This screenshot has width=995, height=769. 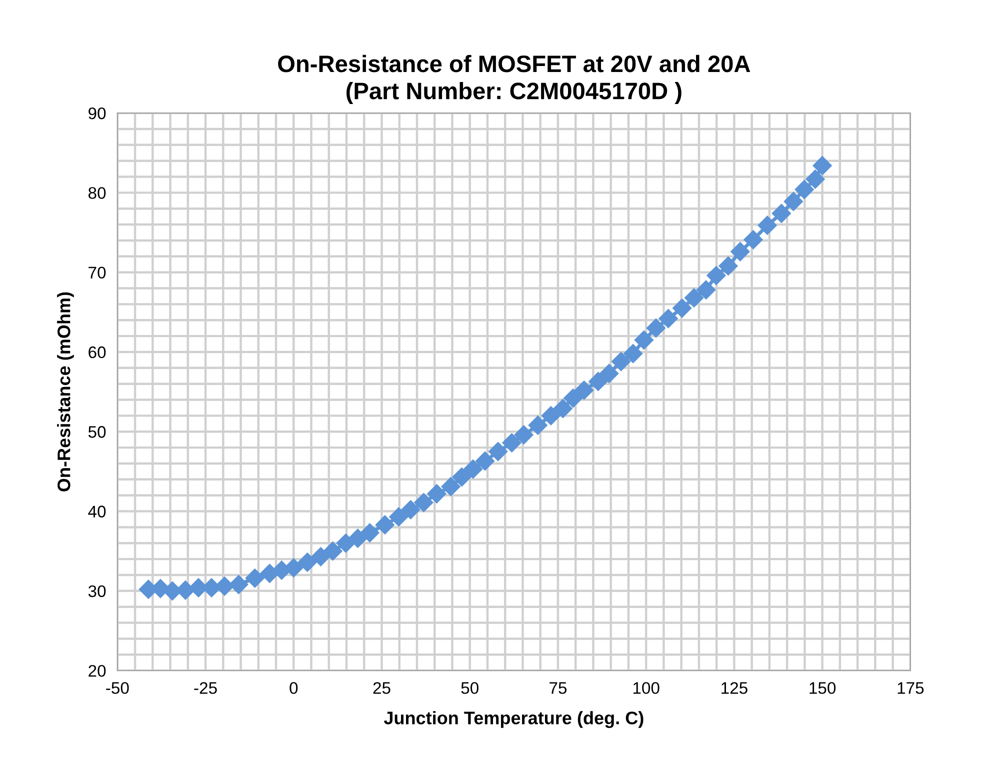 What do you see at coordinates (97, 272) in the screenshot?
I see `y-tick-label: 70` at bounding box center [97, 272].